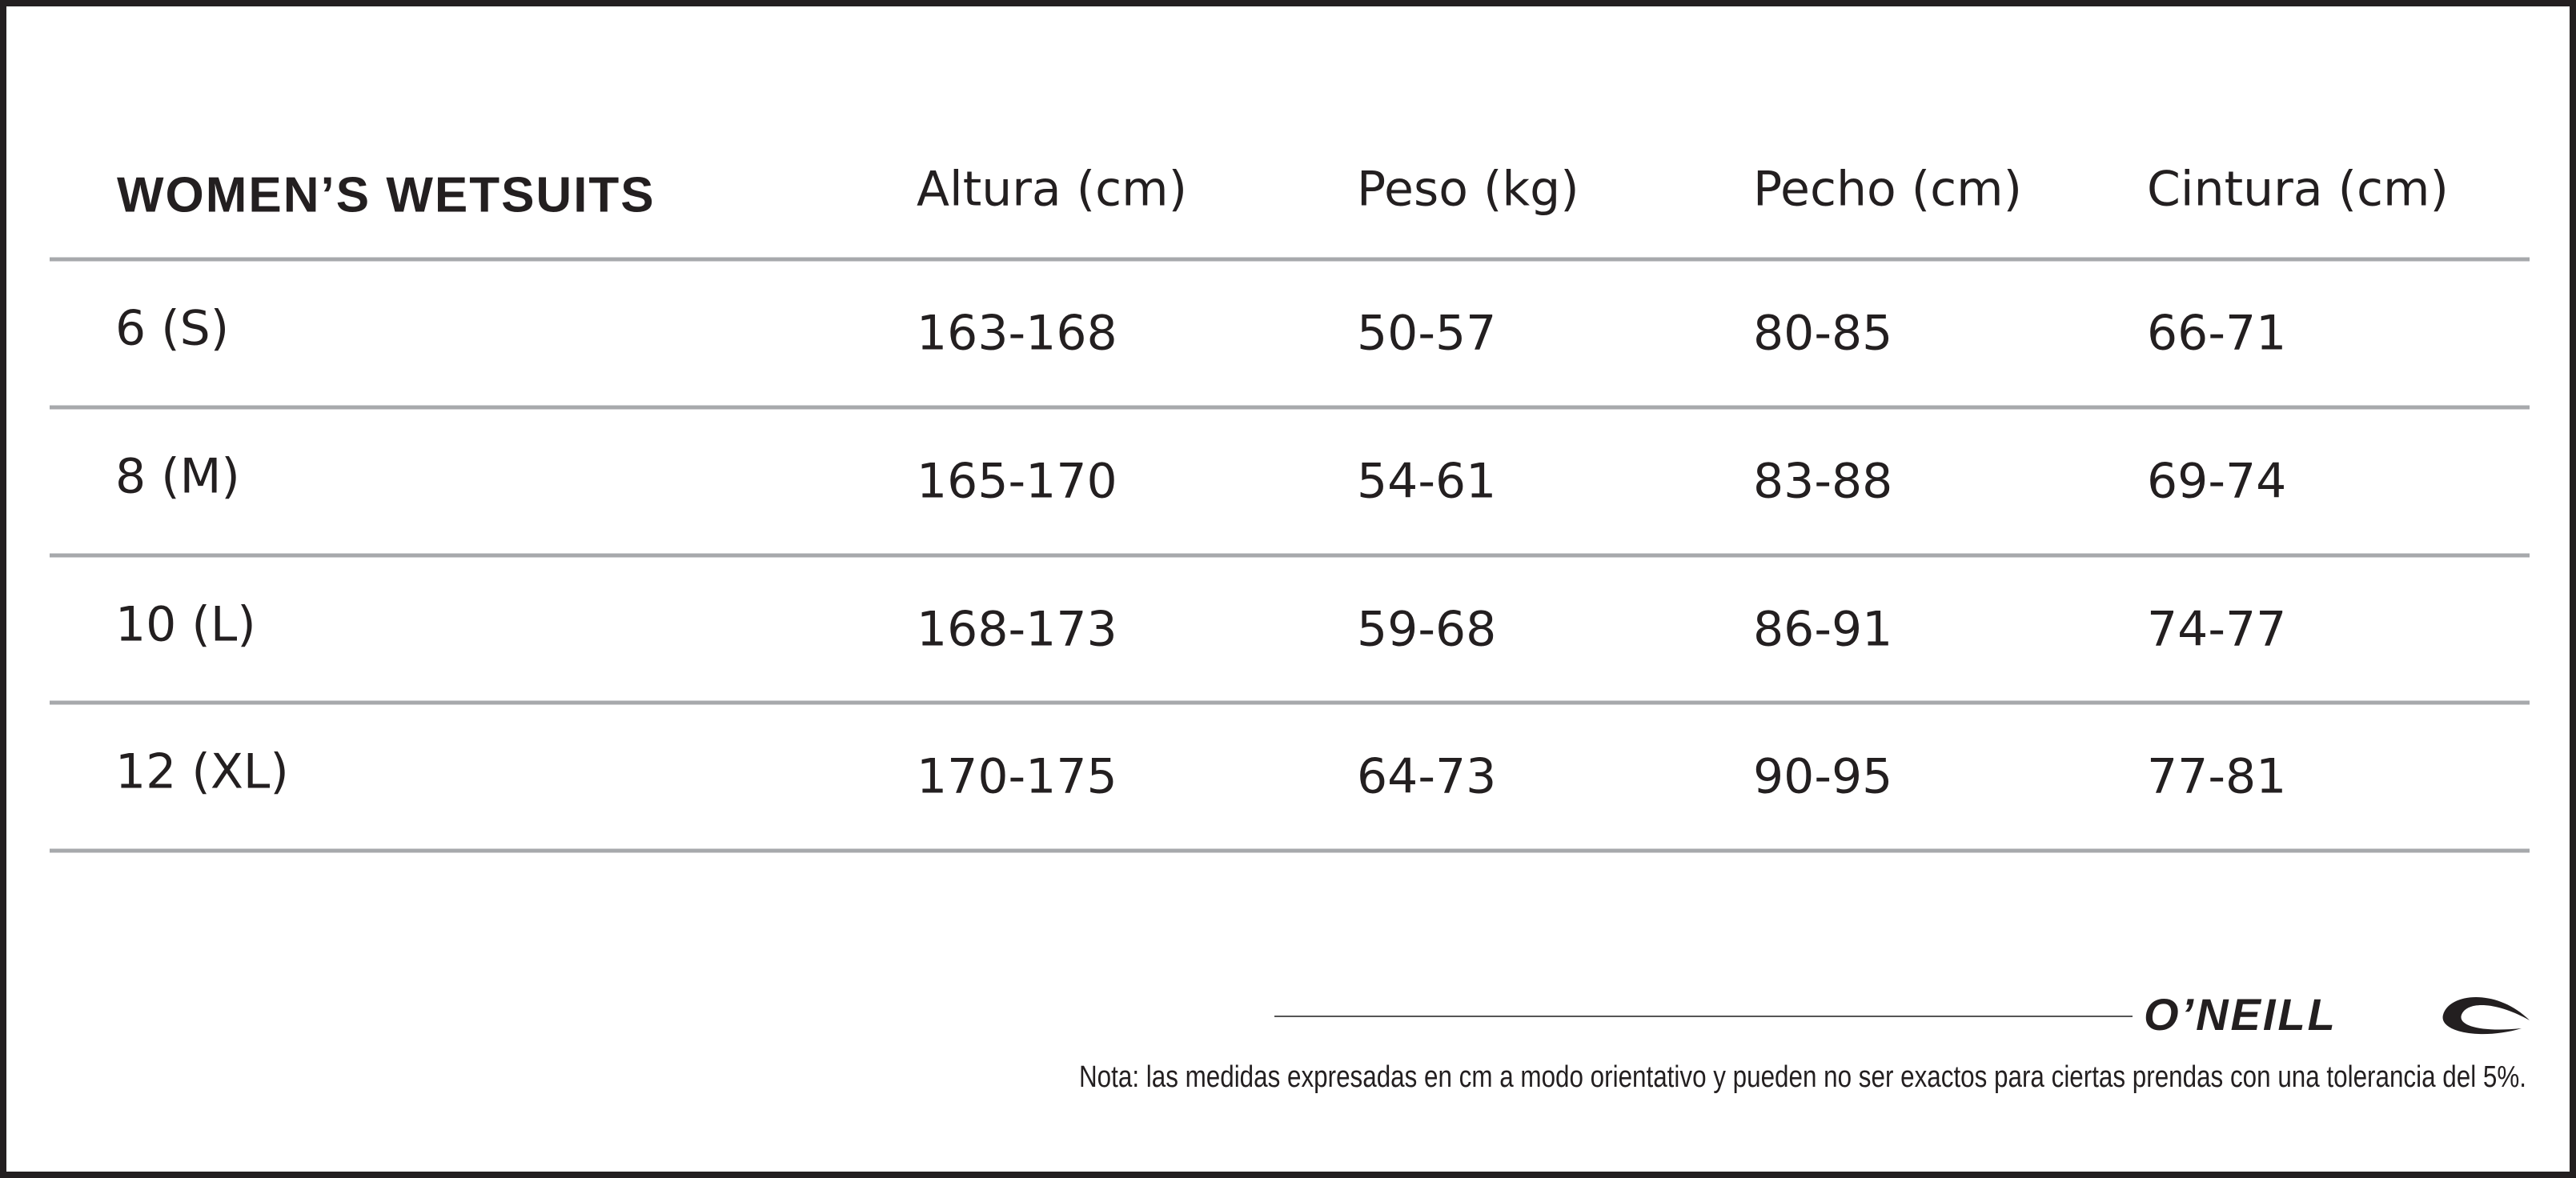  Describe the element at coordinates (178, 477) in the screenshot. I see `size-label: 8 (M)` at that location.